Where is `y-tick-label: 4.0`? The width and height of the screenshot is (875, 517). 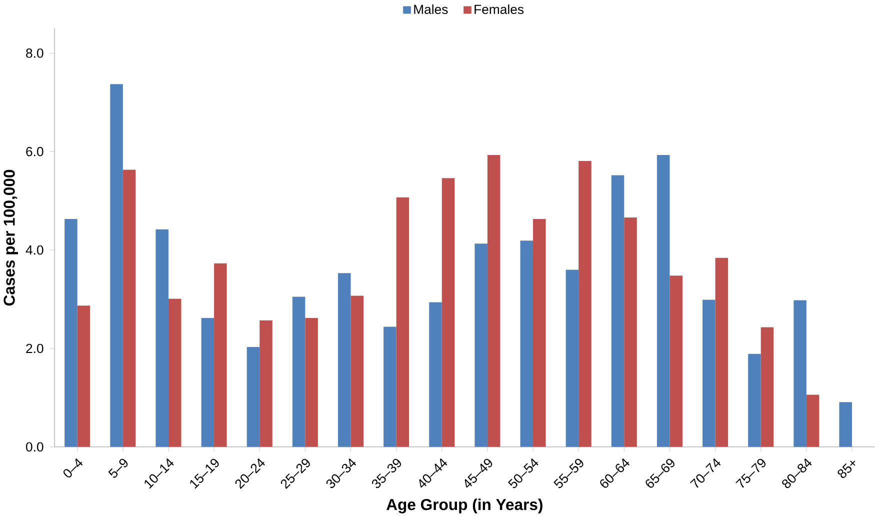 y-tick-label: 4.0 is located at coordinates (35, 250).